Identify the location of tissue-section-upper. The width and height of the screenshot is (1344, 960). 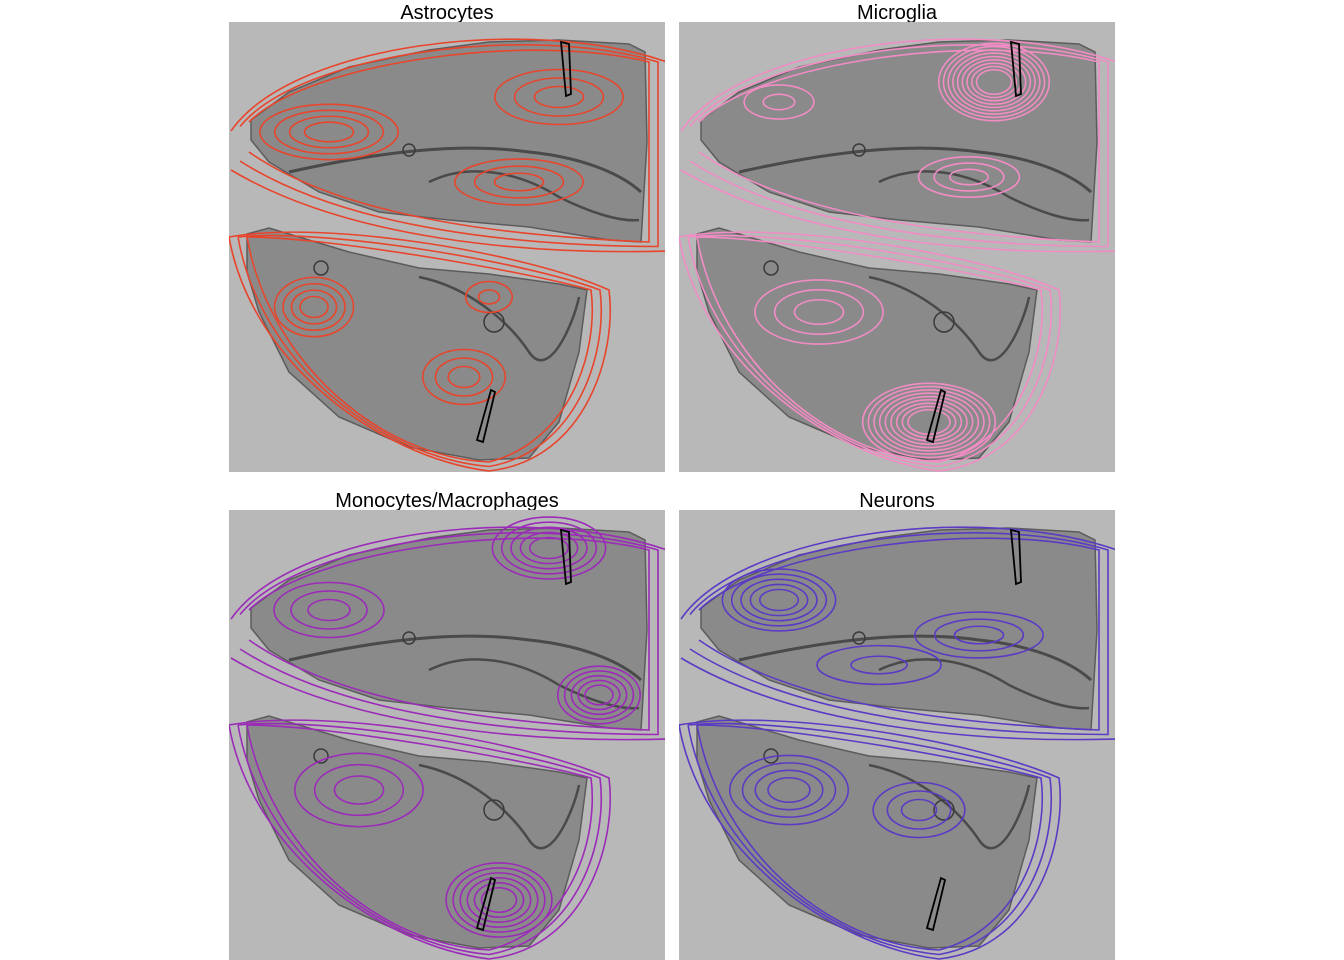
(449, 141).